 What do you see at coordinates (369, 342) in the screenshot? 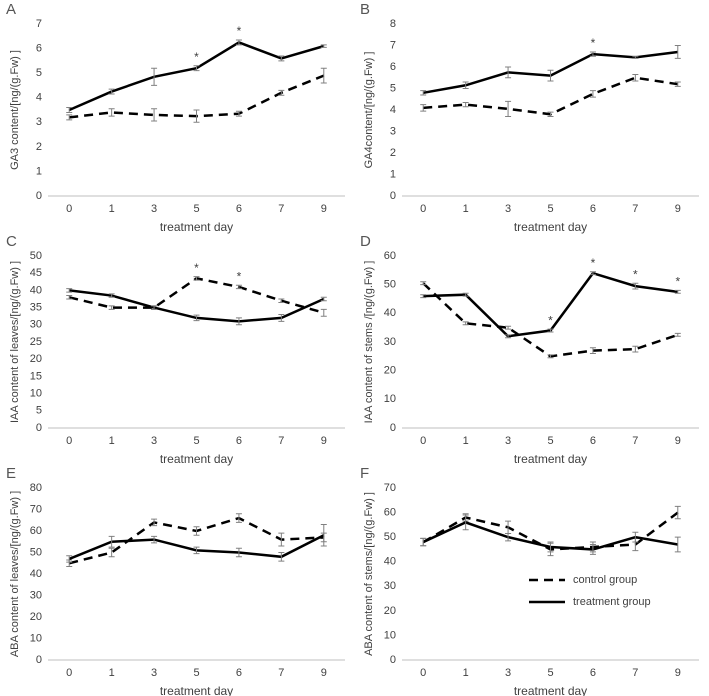
I see `y-axis-label: IAA content of stems /[ng/(g.Fw) ]` at bounding box center [369, 342].